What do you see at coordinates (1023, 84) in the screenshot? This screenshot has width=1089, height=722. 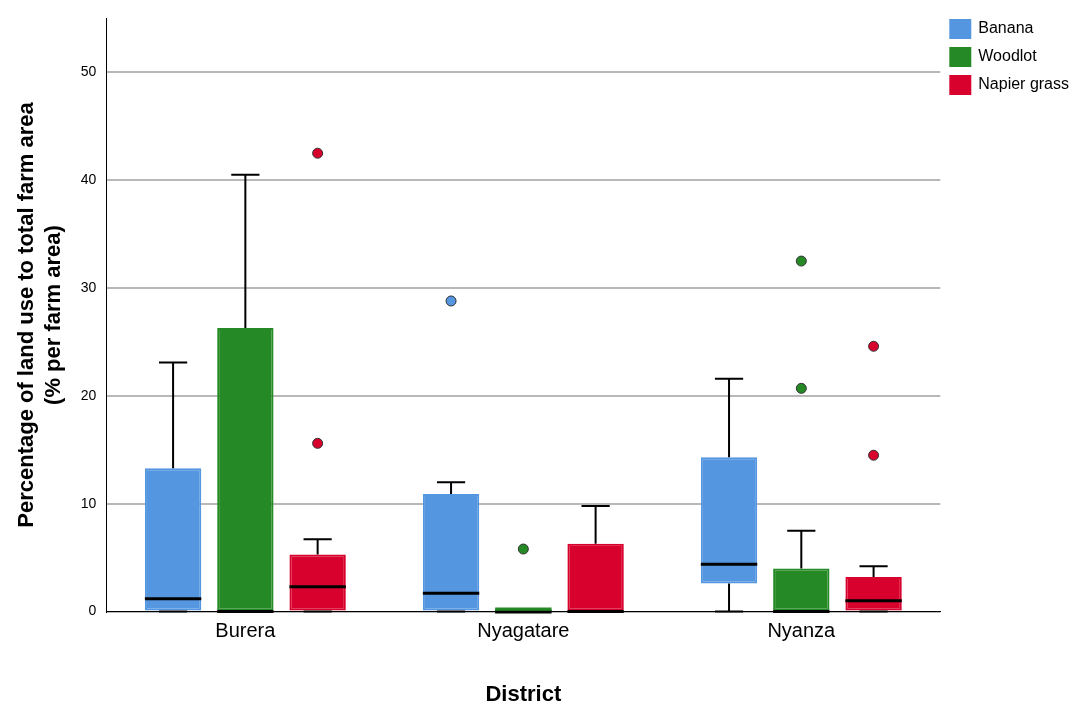 I see `legend-label: Napier grass` at bounding box center [1023, 84].